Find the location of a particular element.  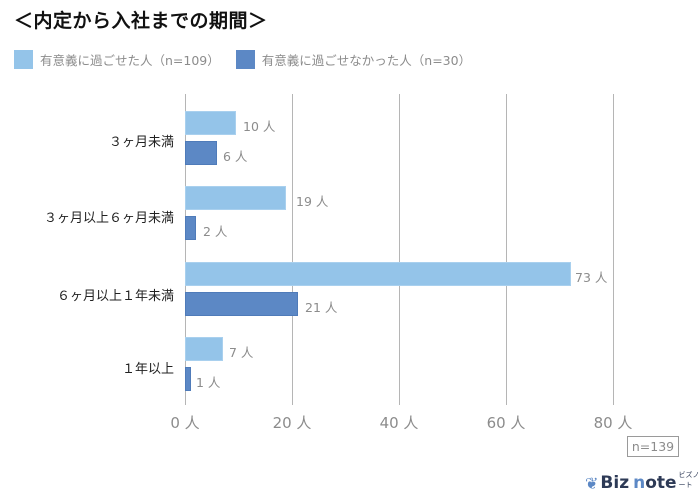

bar-value-label: 1 人 is located at coordinates (208, 382).